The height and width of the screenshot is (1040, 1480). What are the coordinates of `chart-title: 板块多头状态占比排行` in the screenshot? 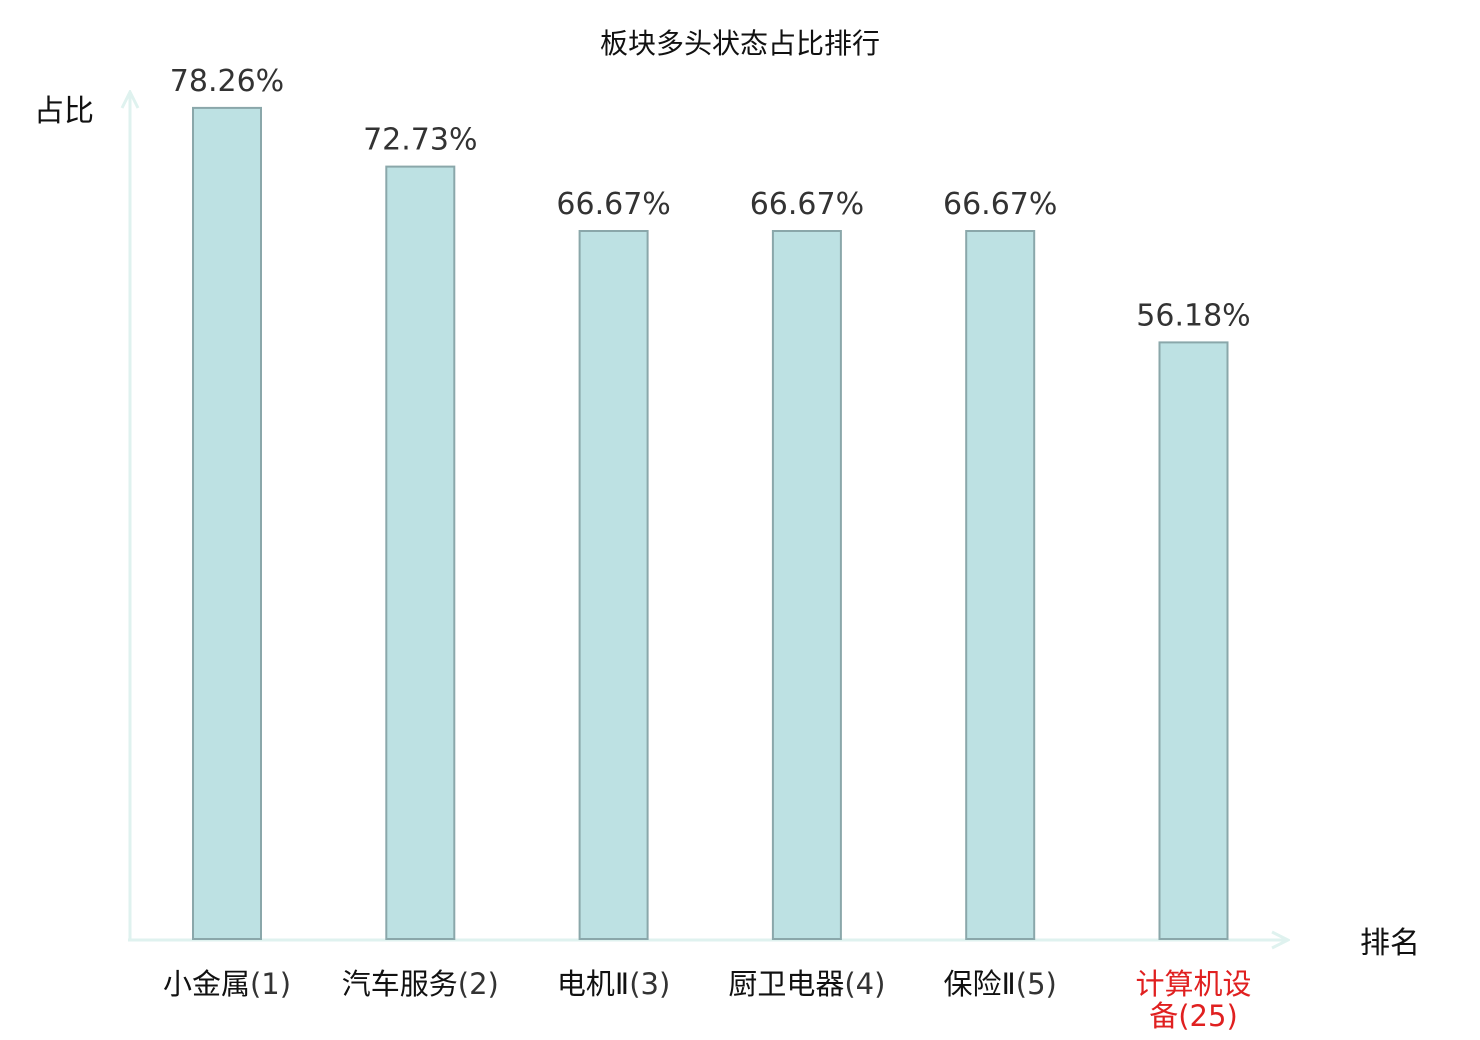 It's located at (740, 43).